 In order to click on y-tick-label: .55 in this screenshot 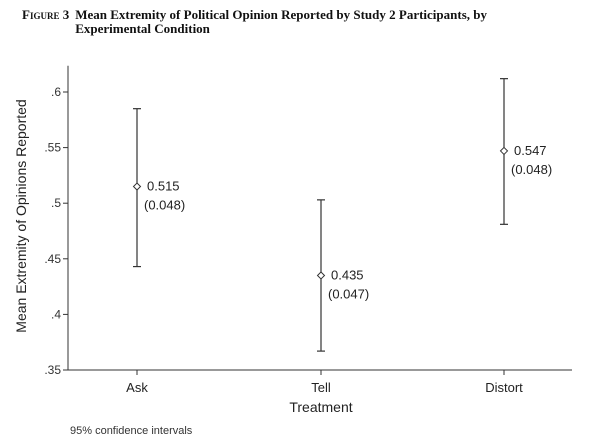, I will do `click(52, 148)`.